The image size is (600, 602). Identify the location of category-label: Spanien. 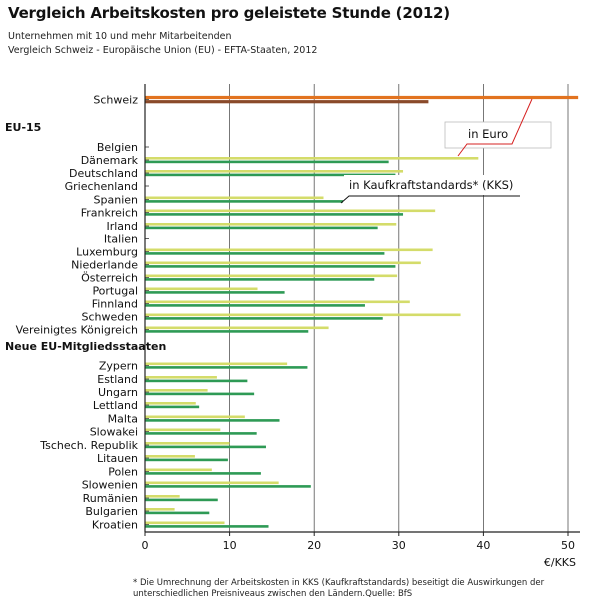
(116, 200).